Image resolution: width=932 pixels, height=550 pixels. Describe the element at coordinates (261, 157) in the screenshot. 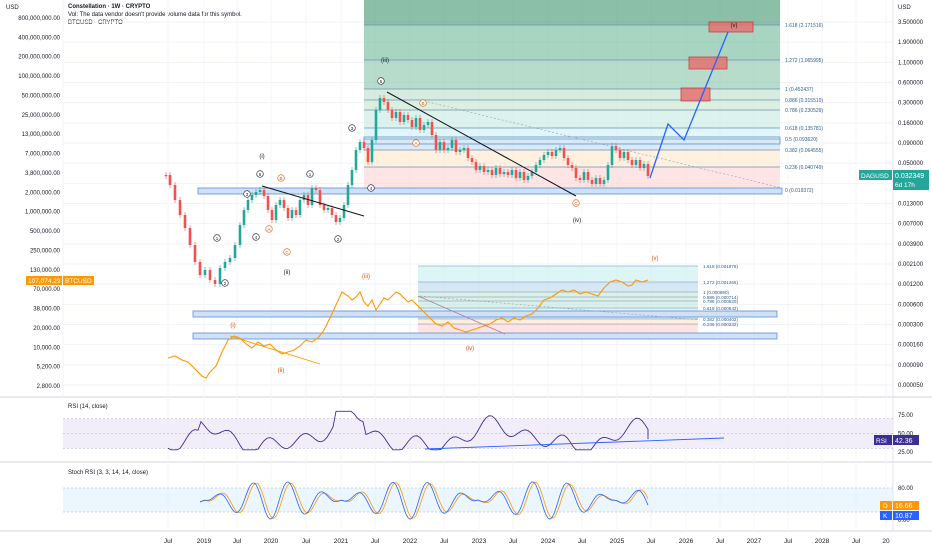

I see `wave-label: (i)` at that location.